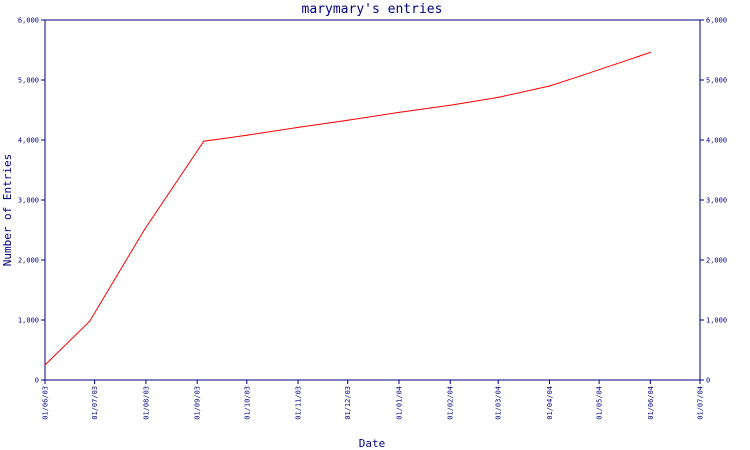  I want to click on y-tick-label-left: 6,000, so click(28, 21).